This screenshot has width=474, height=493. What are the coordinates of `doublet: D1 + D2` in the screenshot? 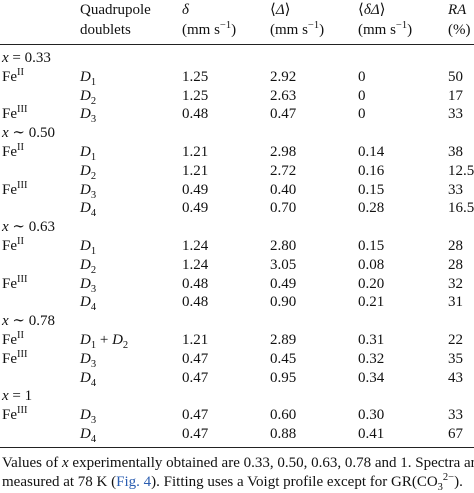 It's located at (104, 341).